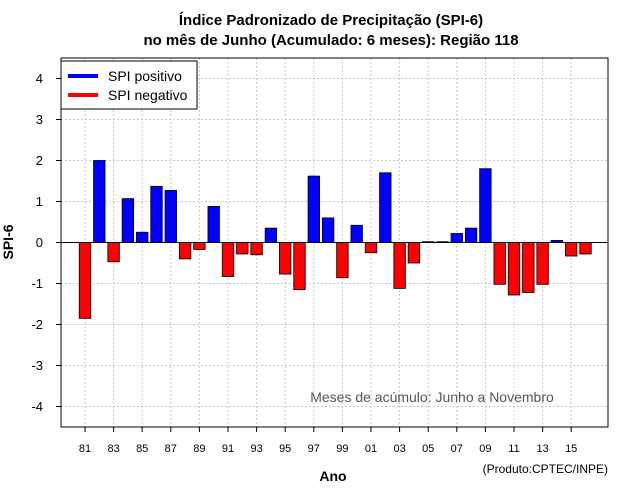 The height and width of the screenshot is (500, 640). I want to click on annotation: Meses de acúmulo: Junho a Novembro, so click(432, 397).